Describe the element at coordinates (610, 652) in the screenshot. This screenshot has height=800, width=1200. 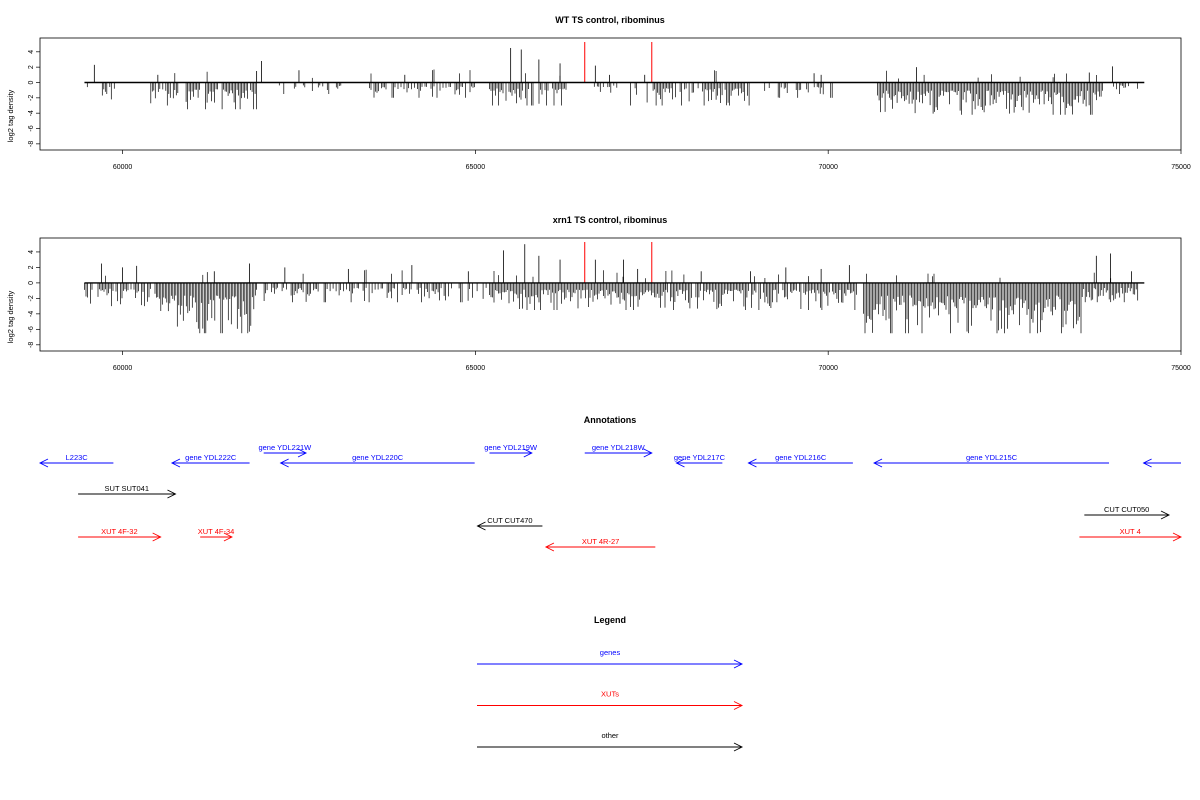
I see `legend-label: genes` at that location.